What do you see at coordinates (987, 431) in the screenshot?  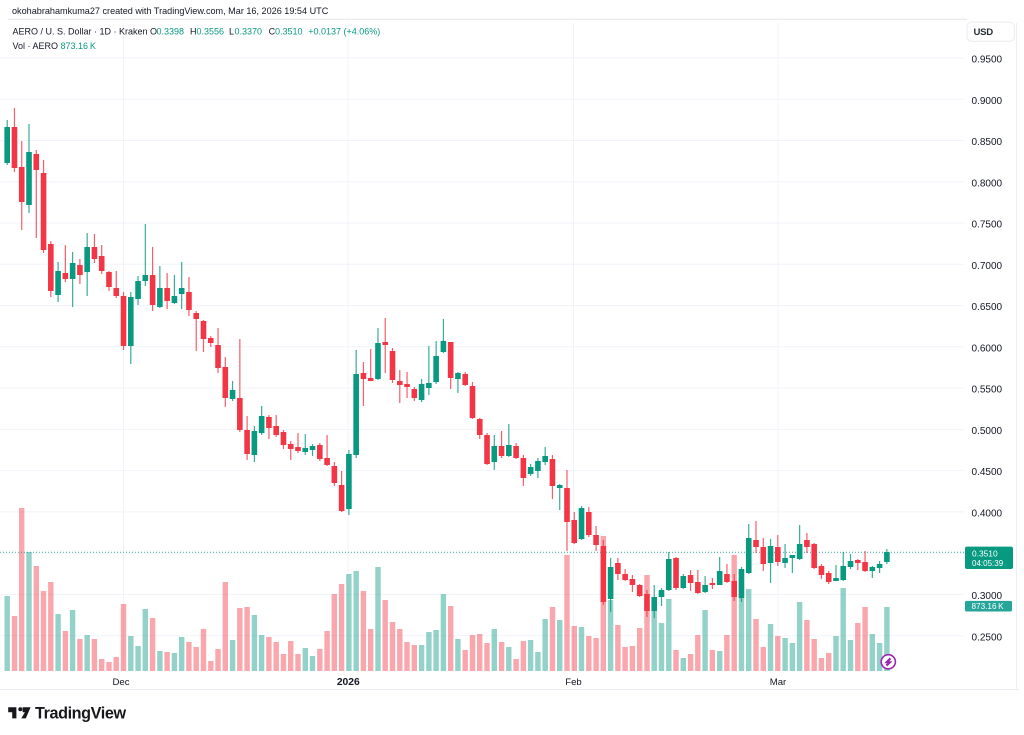 I see `svg-text: 0.5000` at bounding box center [987, 431].